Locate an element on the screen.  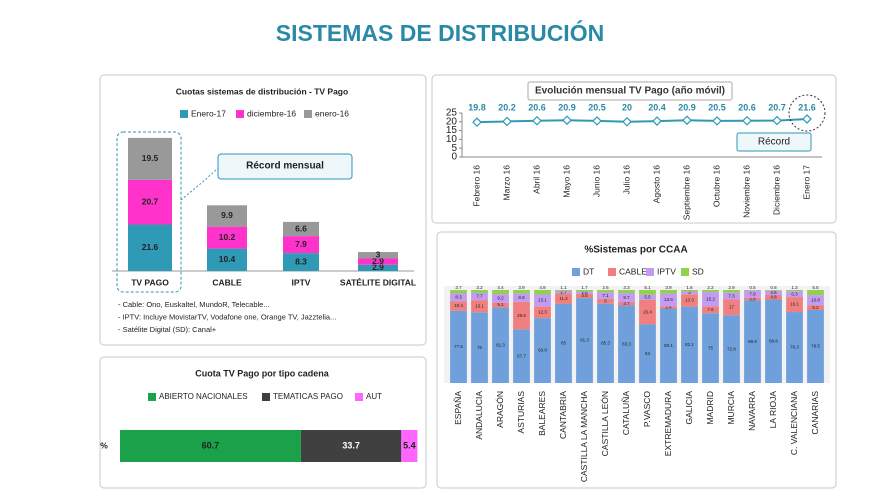
chart-title: Cuota TV Pago por tipo cadena is located at coordinates (262, 373).